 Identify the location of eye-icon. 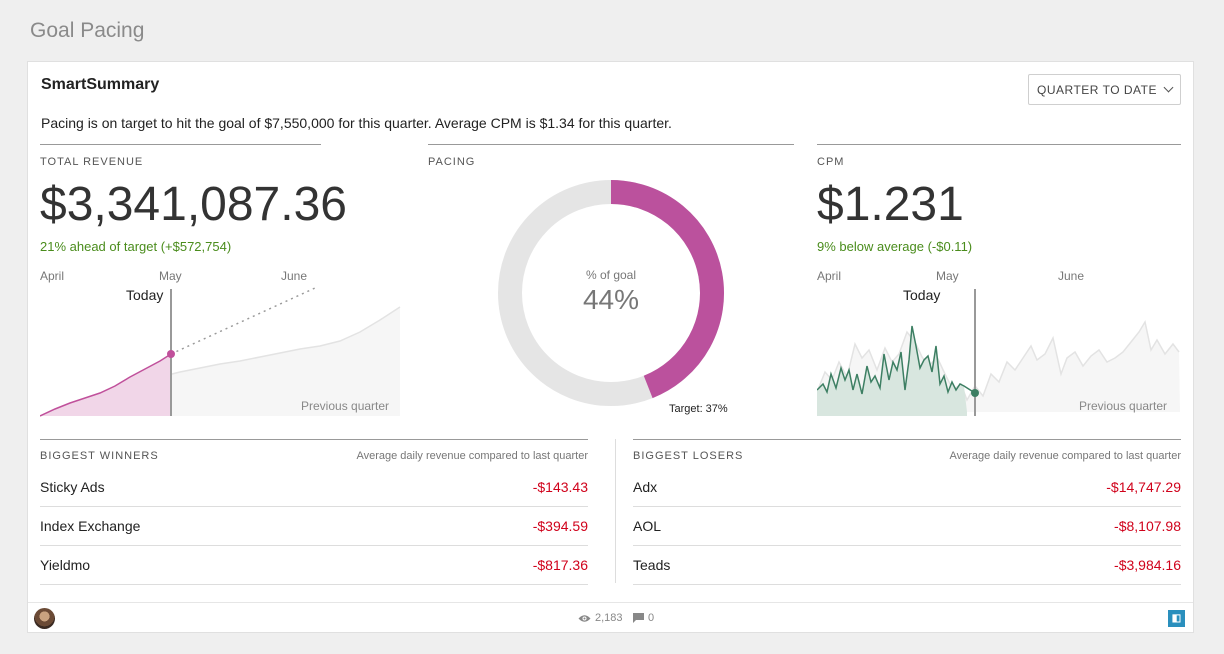
(584, 618).